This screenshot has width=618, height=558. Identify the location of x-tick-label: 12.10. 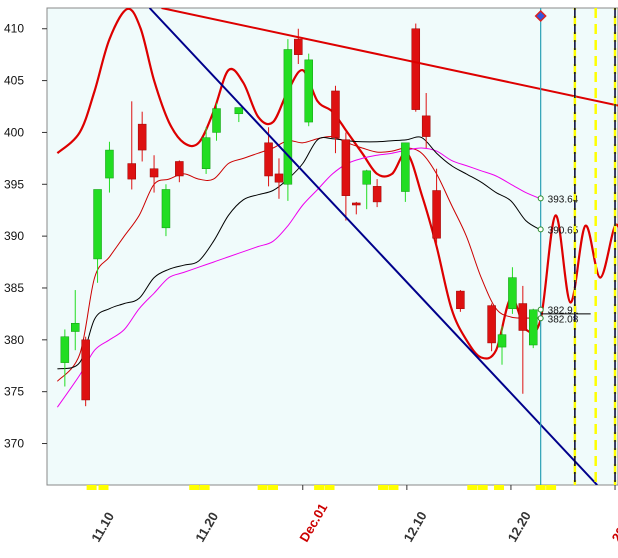
(414, 527).